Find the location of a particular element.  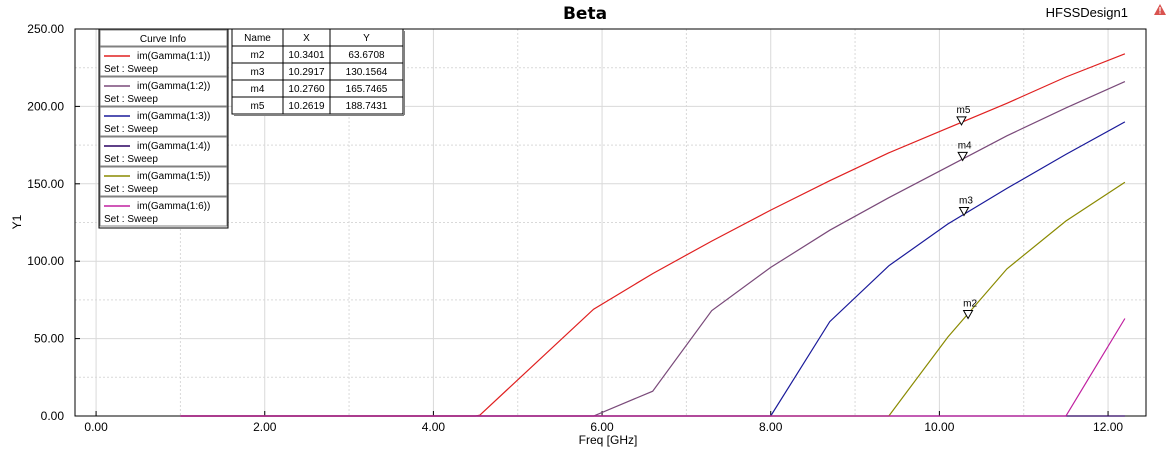

marker-m5: m5 is located at coordinates (963, 115).